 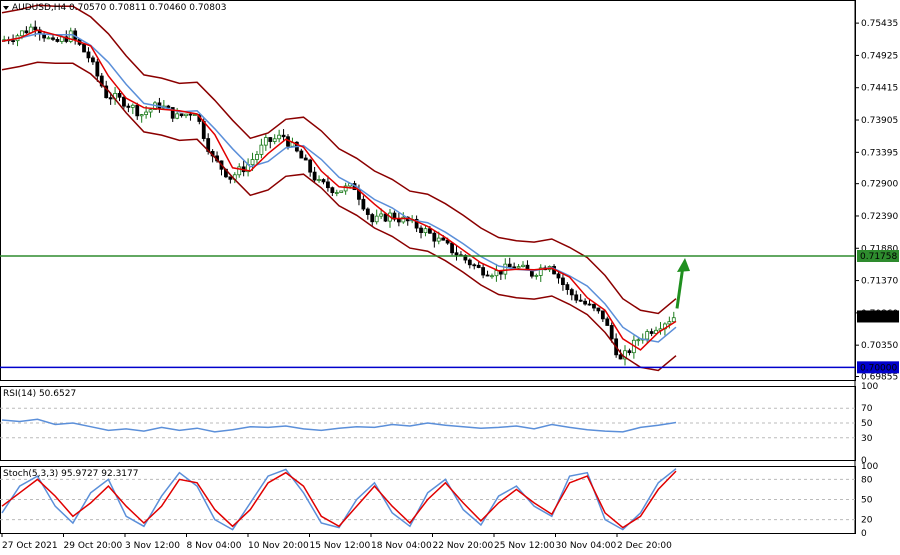 I want to click on price-tick-label: 0.71370, so click(x=879, y=282).